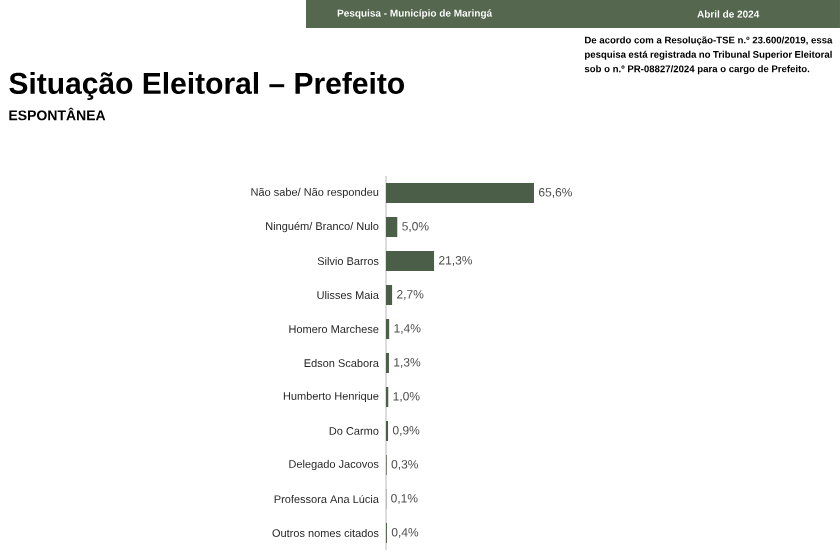 The image size is (840, 560). I want to click on chart-title: Situação Eleitoral – Prefeito, so click(207, 86).